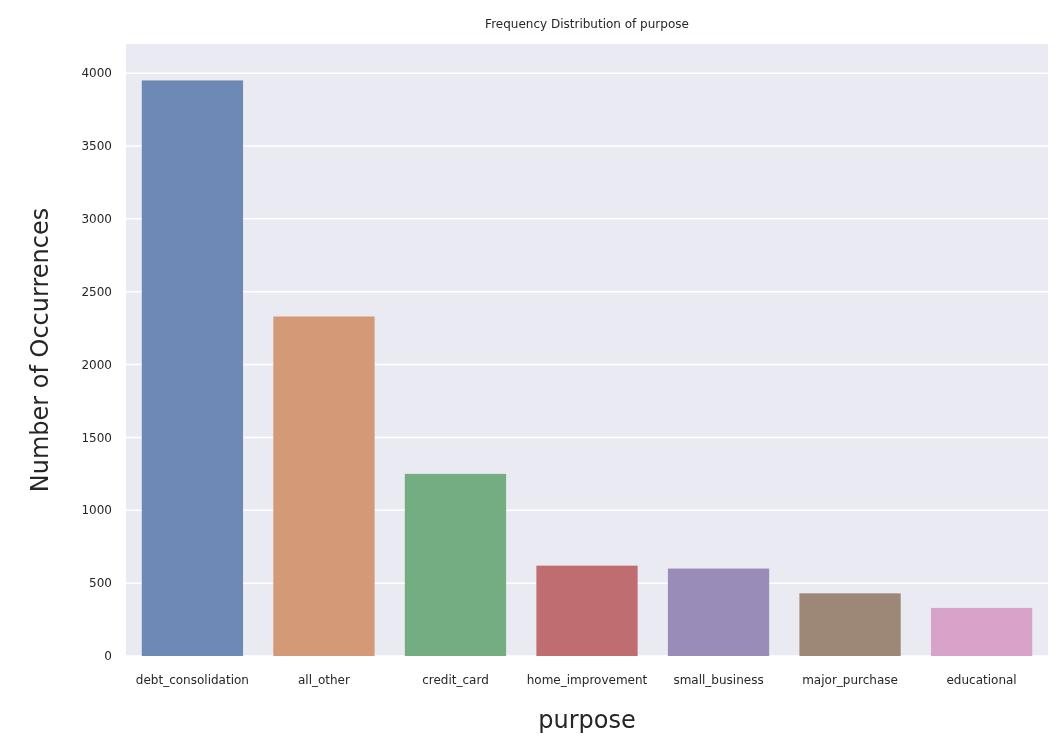  I want to click on y-axis-title: Number of Occurrences, so click(40, 350).